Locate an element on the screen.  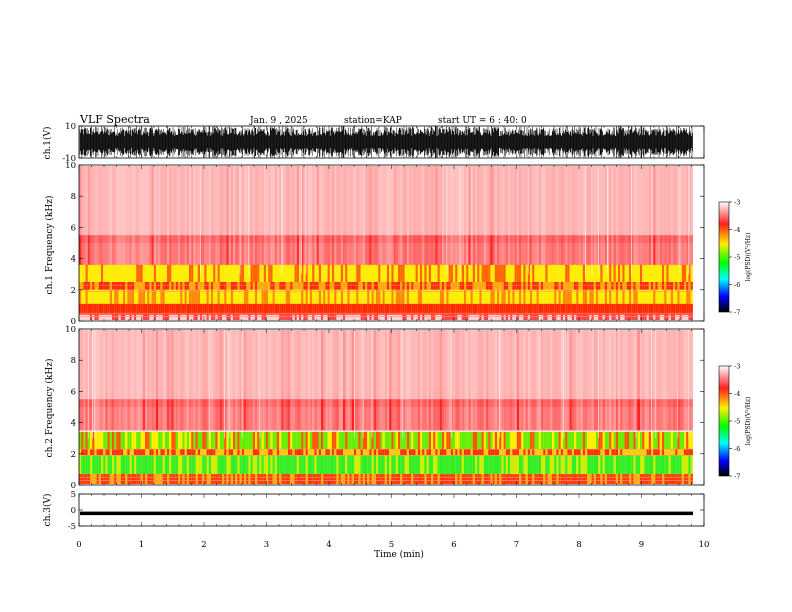
ch3-waveform-panel: 5 0 -5 is located at coordinates (386, 511).